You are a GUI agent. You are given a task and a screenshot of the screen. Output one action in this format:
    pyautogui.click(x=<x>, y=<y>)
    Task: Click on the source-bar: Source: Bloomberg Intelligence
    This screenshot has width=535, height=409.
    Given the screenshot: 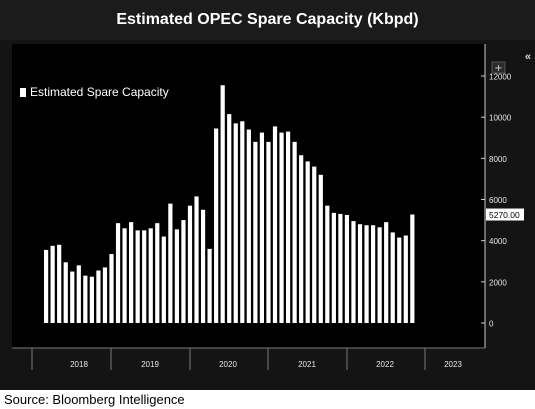 What is the action you would take?
    pyautogui.click(x=267, y=399)
    